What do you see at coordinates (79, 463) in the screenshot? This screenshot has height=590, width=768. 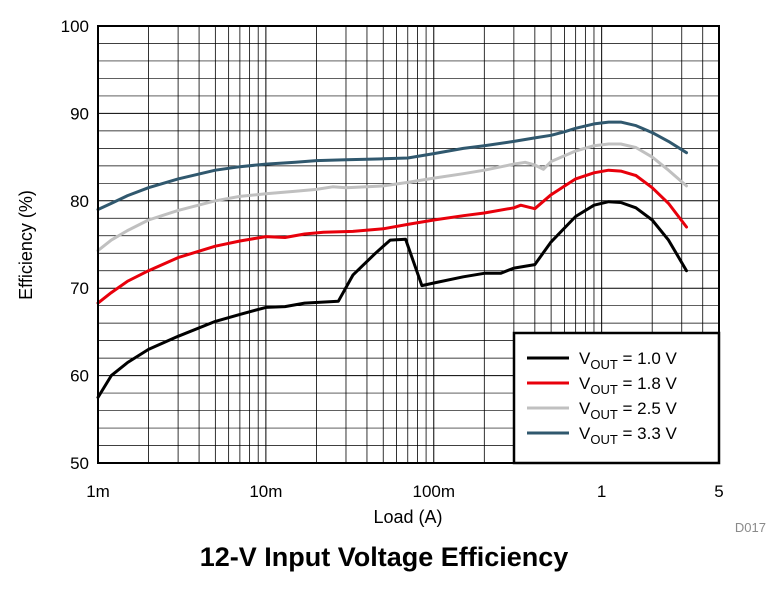 I see `y-tick-label: 50` at bounding box center [79, 463].